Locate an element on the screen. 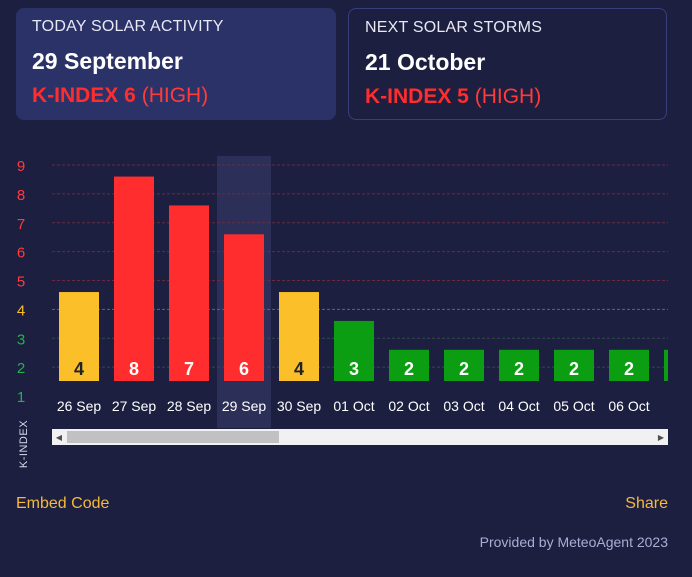 This screenshot has height=577, width=692. embed-code-link: Embed Code is located at coordinates (63, 503).